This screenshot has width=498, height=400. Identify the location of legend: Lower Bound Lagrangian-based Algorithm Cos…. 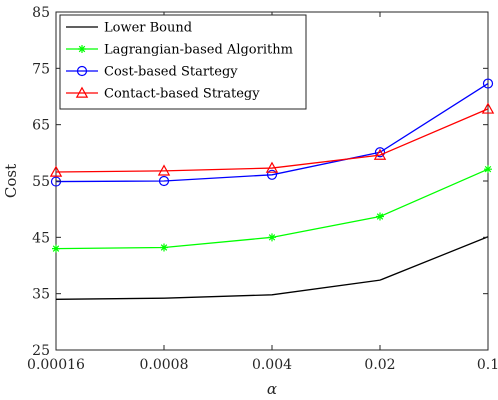
(183, 62).